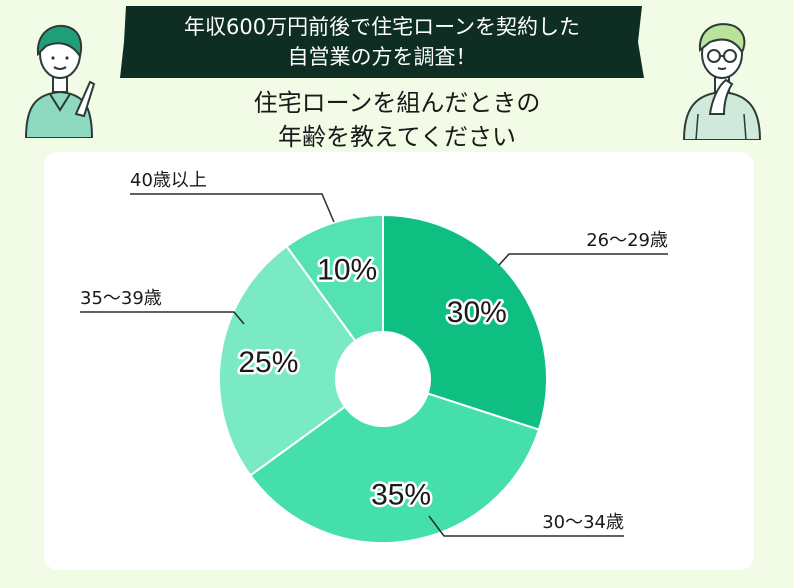 The image size is (794, 588). What do you see at coordinates (347, 270) in the screenshot?
I see `percent-label-4: 10%` at bounding box center [347, 270].